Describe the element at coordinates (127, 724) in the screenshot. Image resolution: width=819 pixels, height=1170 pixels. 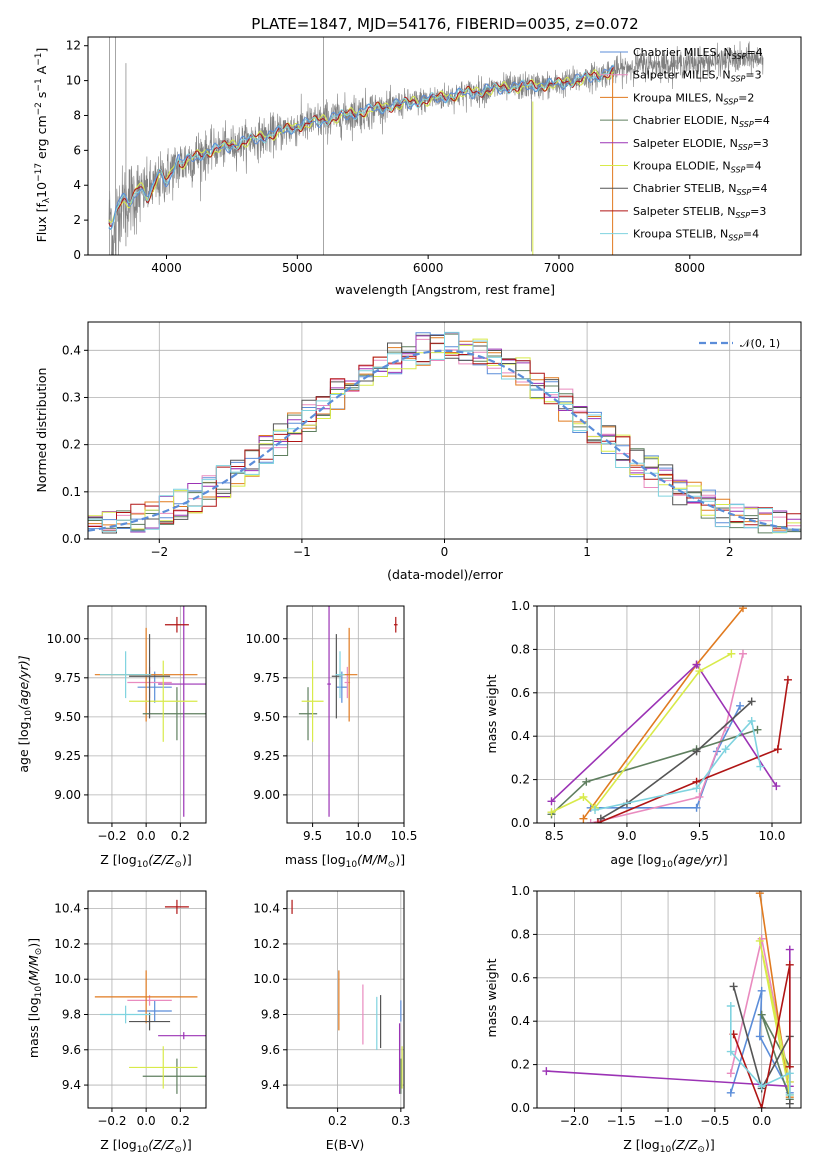
I see `age-vs-z-axes: −0.2 0.0 0.2 9.00 9.25 9.50 9.75 10.00` at that location.